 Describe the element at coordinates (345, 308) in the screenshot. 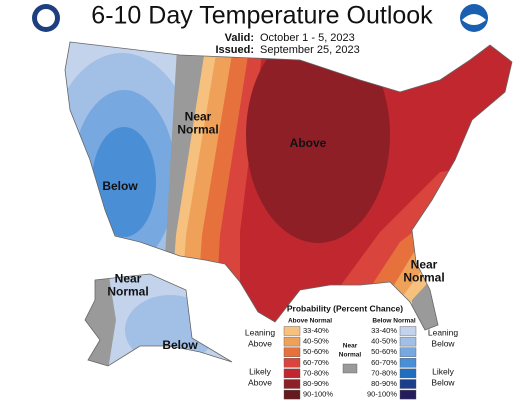

I see `legend-title: Probability (Percent Chance)` at that location.